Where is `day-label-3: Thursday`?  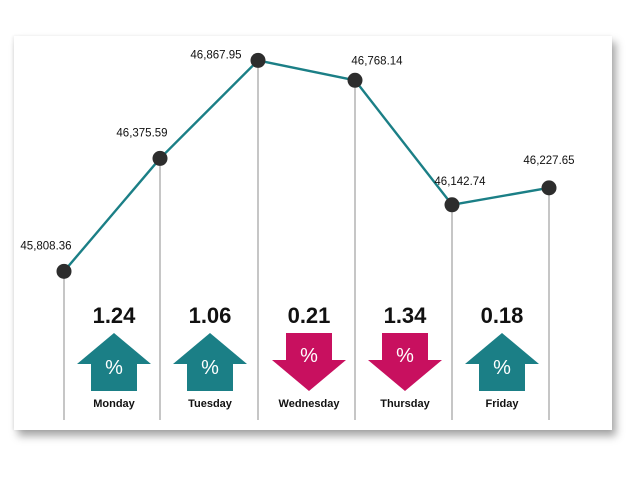 day-label-3: Thursday is located at coordinates (405, 404).